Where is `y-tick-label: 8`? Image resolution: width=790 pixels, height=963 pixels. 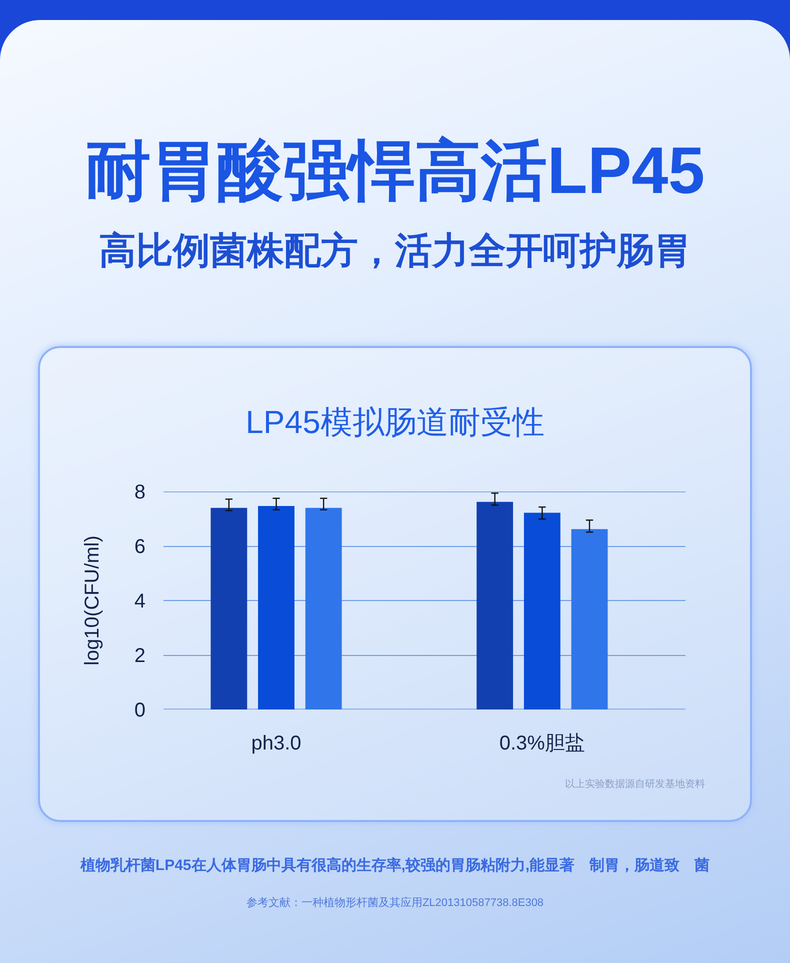
y-tick-label: 8 is located at coordinates (140, 493).